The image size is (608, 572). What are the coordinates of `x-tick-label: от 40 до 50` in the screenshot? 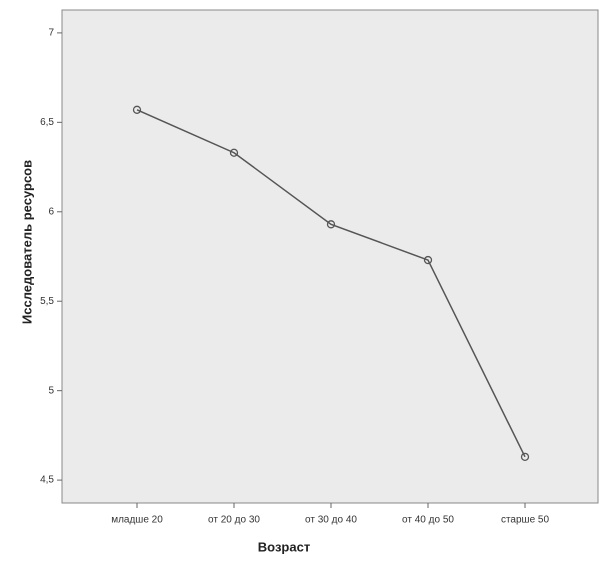 It's located at (428, 520).